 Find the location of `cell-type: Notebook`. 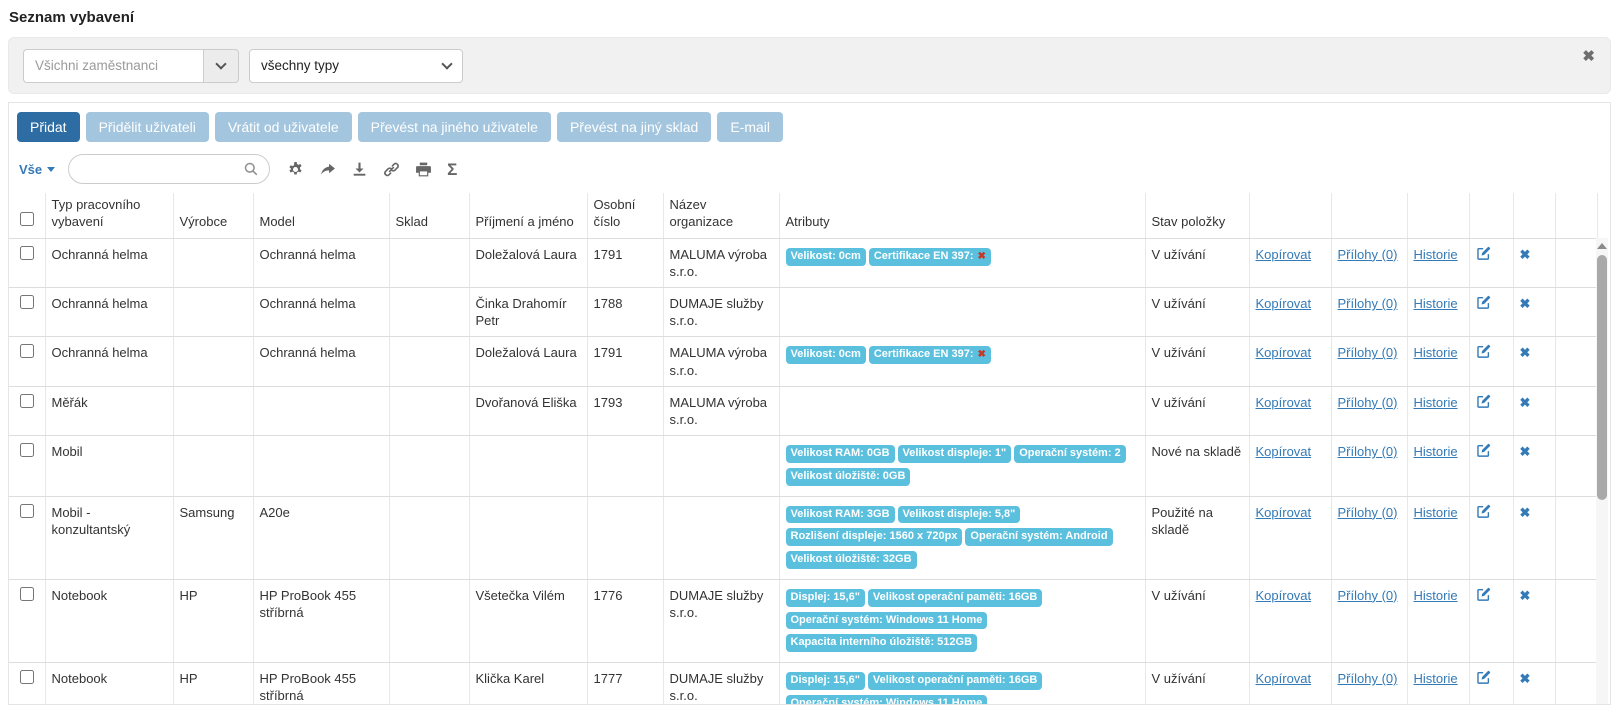

cell-type: Notebook is located at coordinates (109, 683).